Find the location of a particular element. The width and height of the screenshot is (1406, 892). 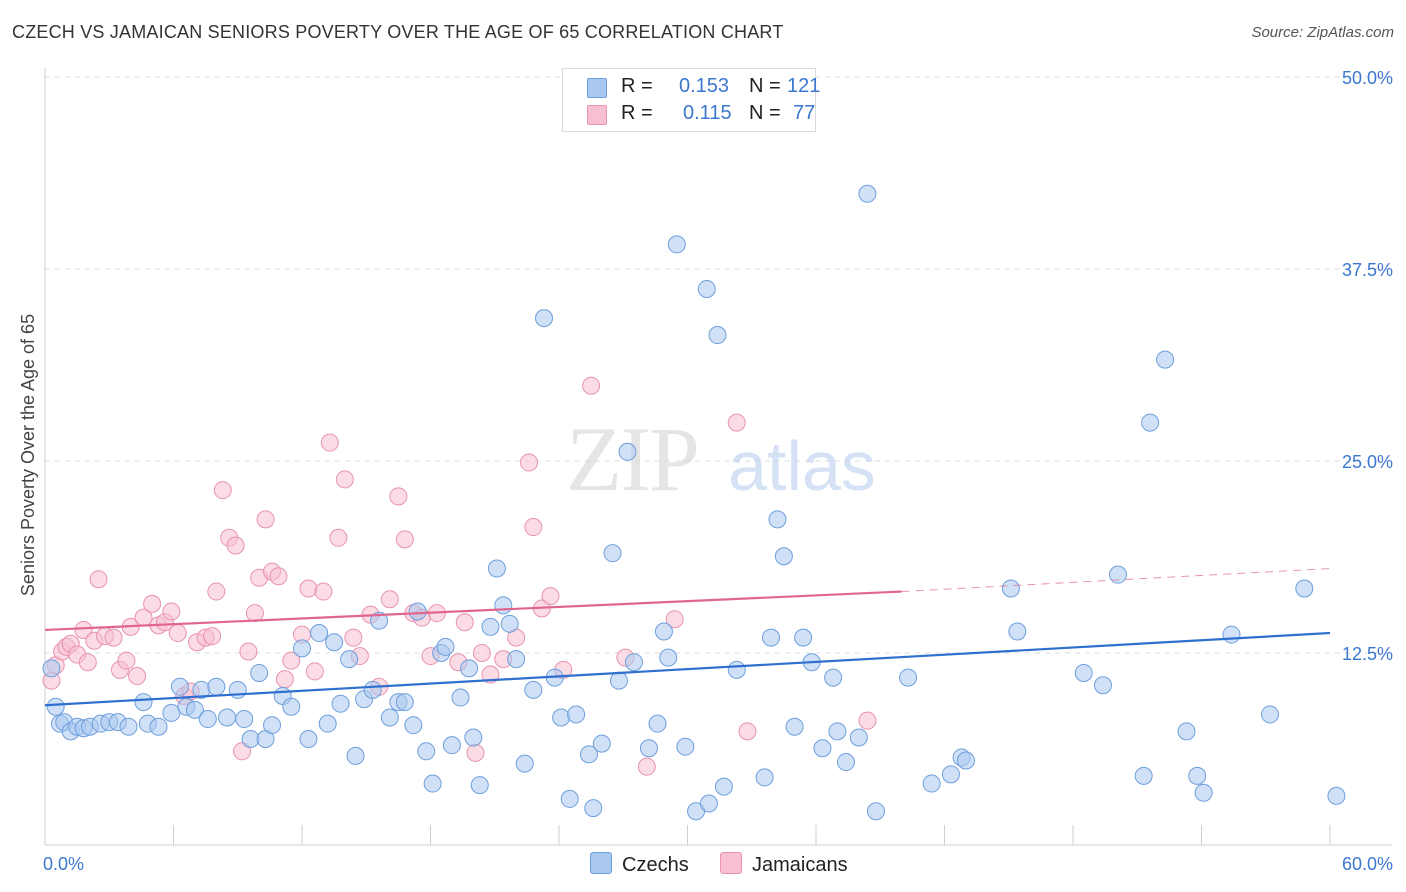

y-tick-label: 50.0% is located at coordinates (1367, 78).